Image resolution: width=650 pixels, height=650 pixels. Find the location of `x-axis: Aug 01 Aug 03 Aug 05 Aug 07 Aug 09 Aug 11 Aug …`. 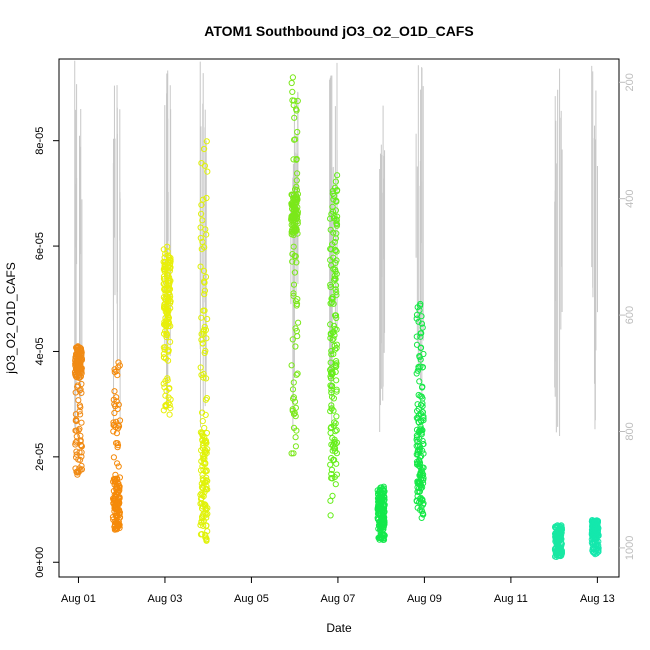

x-axis: Aug 01 Aug 03 Aug 05 Aug 07 Aug 09 Aug 11 Aug … is located at coordinates (338, 590).